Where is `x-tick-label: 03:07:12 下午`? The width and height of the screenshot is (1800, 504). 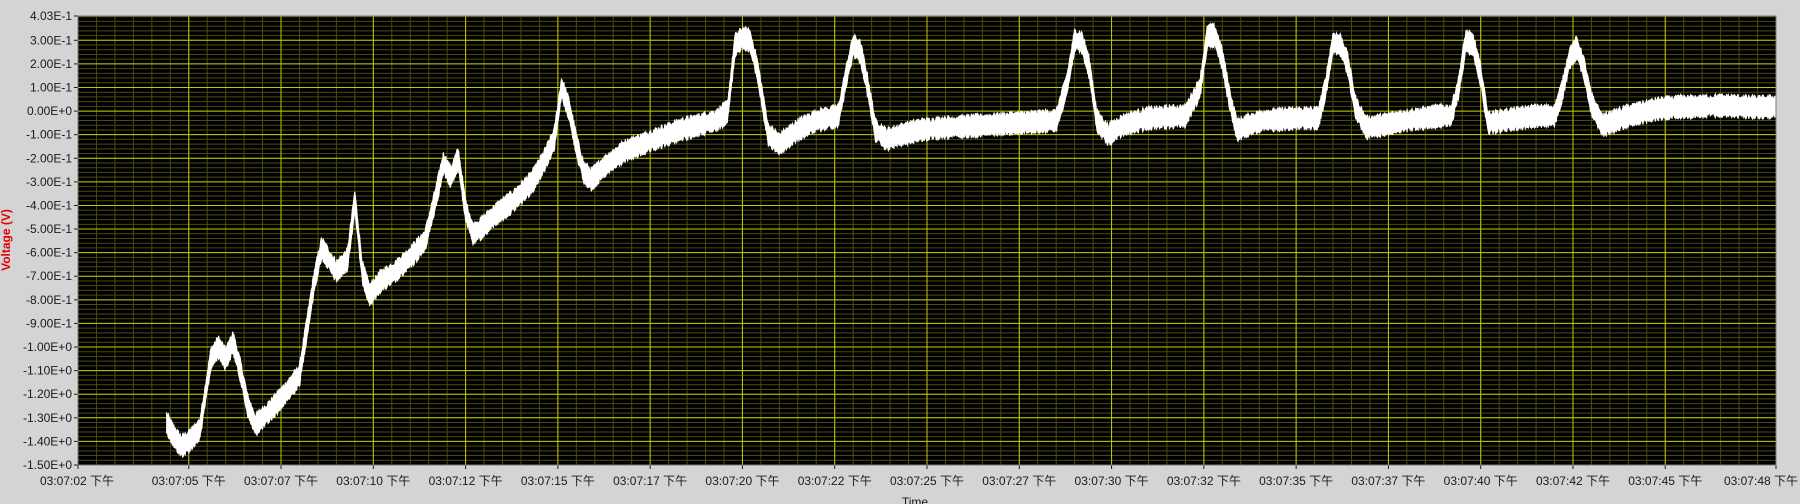
x-tick-label: 03:07:12 下午 is located at coordinates (466, 481).